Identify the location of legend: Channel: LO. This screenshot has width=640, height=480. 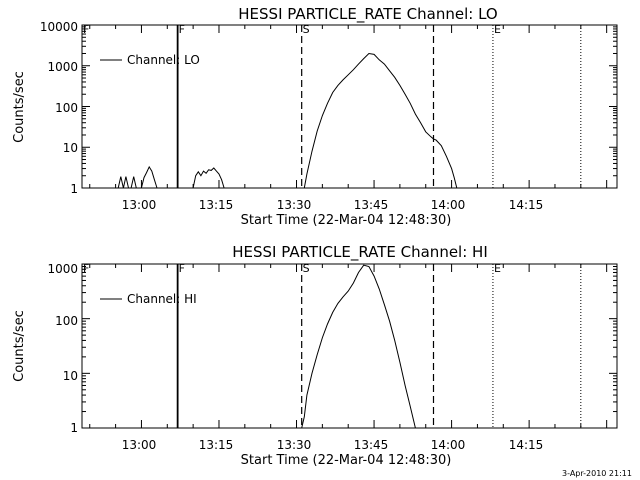
(150, 60).